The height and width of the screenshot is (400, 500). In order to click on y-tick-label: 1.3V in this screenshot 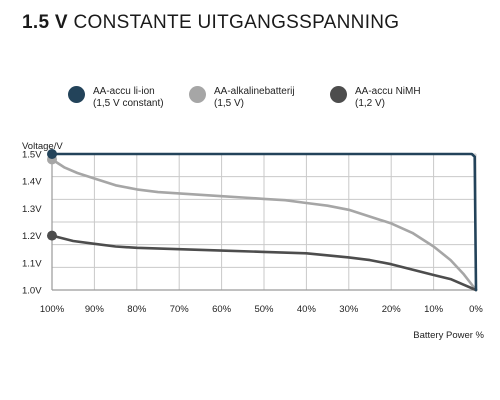, I will do `click(32, 209)`.